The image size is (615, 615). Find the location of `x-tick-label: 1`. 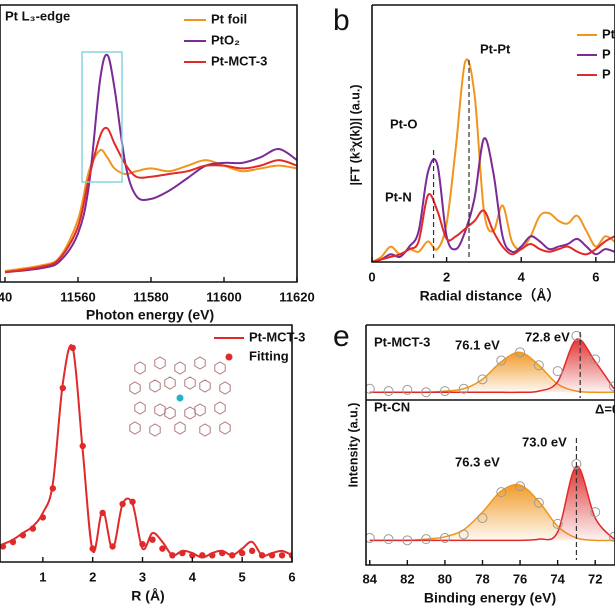

x-tick-label: 1 is located at coordinates (42, 576).